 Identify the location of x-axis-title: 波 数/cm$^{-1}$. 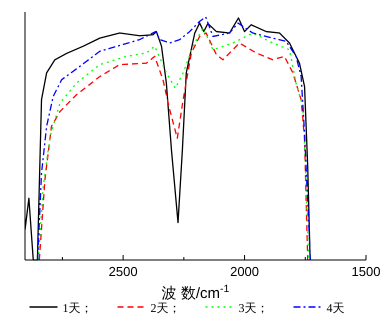
(196, 292).